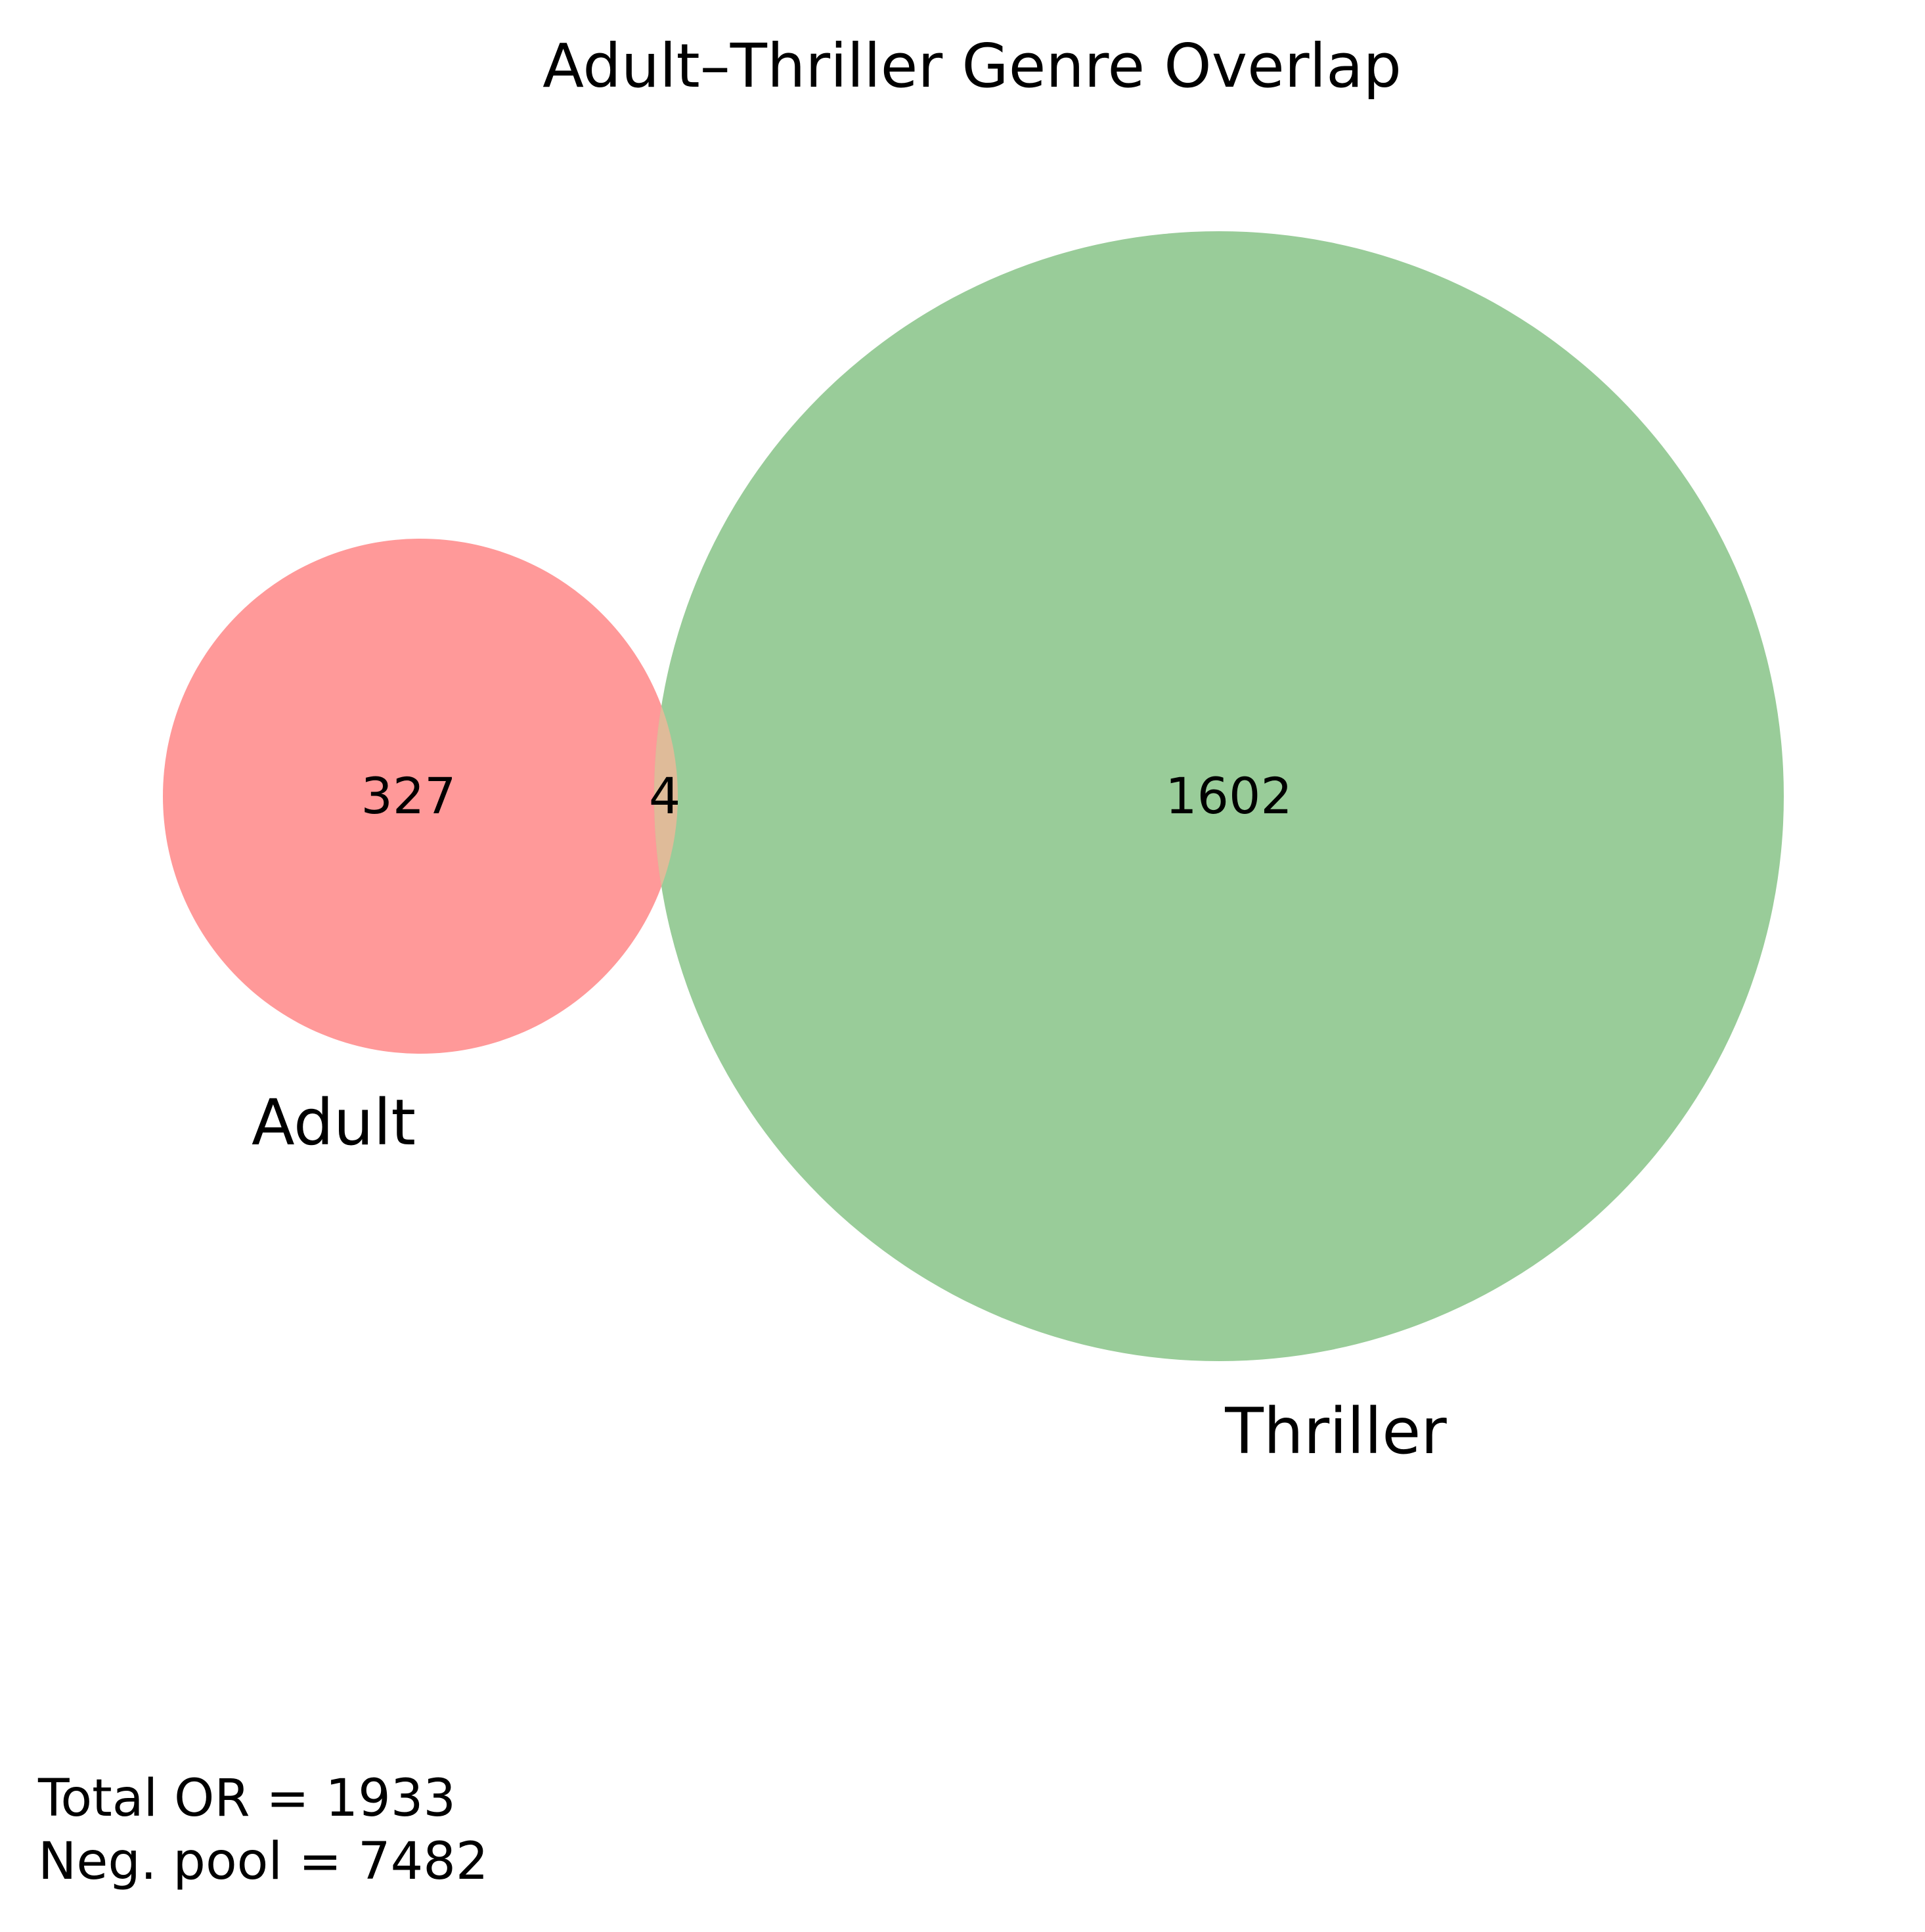  What do you see at coordinates (334, 1122) in the screenshot?
I see `adult-set-label: Adult` at bounding box center [334, 1122].